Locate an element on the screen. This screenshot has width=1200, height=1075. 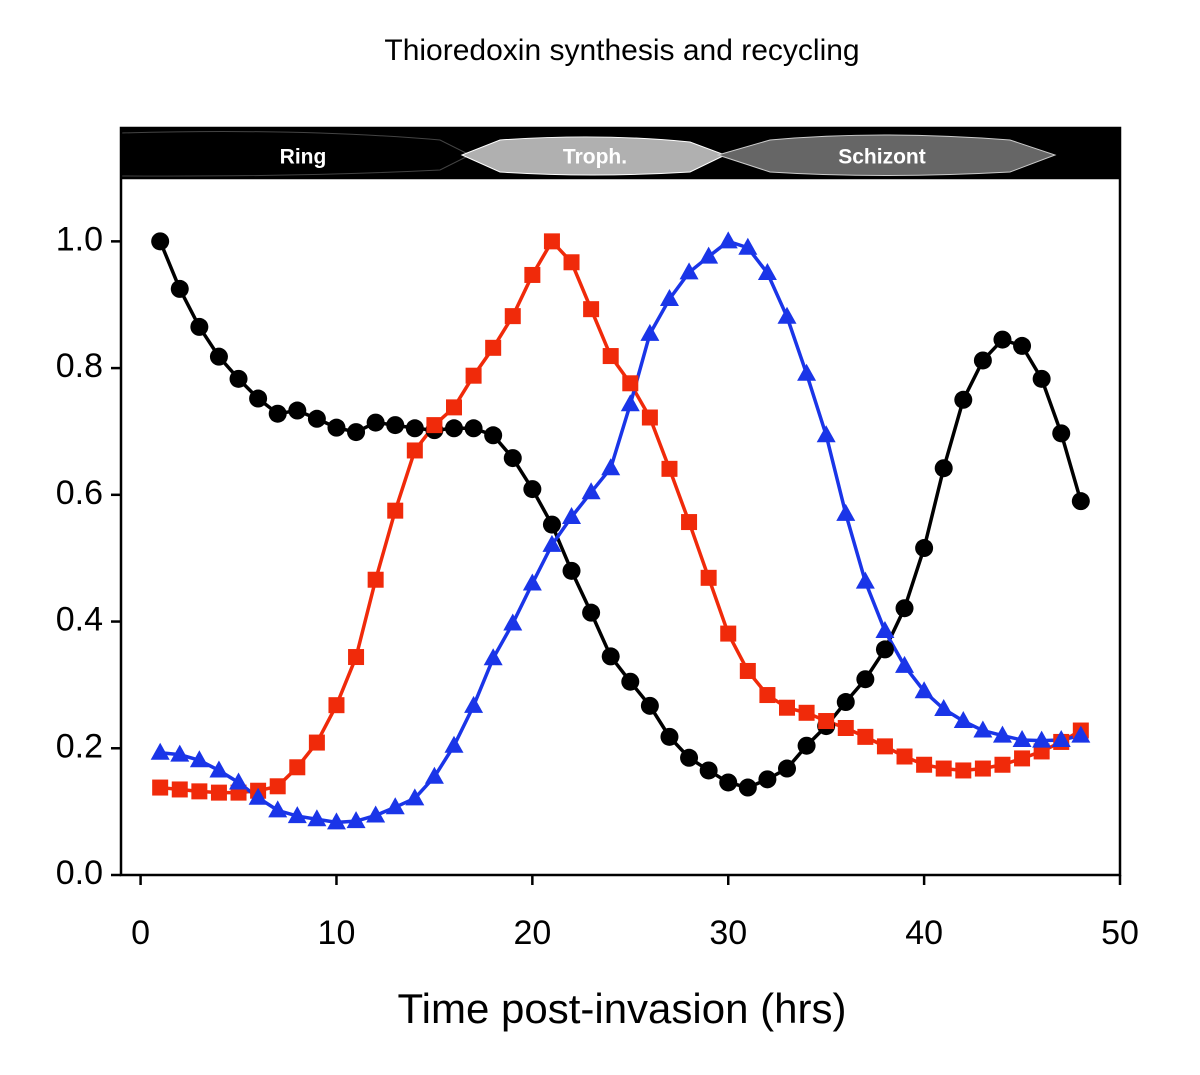
x-tick-label: 0 is located at coordinates (140, 933).